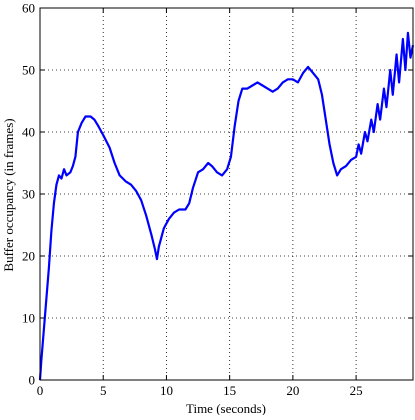  What do you see at coordinates (28, 8) in the screenshot?
I see `y-tick-label: 60` at bounding box center [28, 8].